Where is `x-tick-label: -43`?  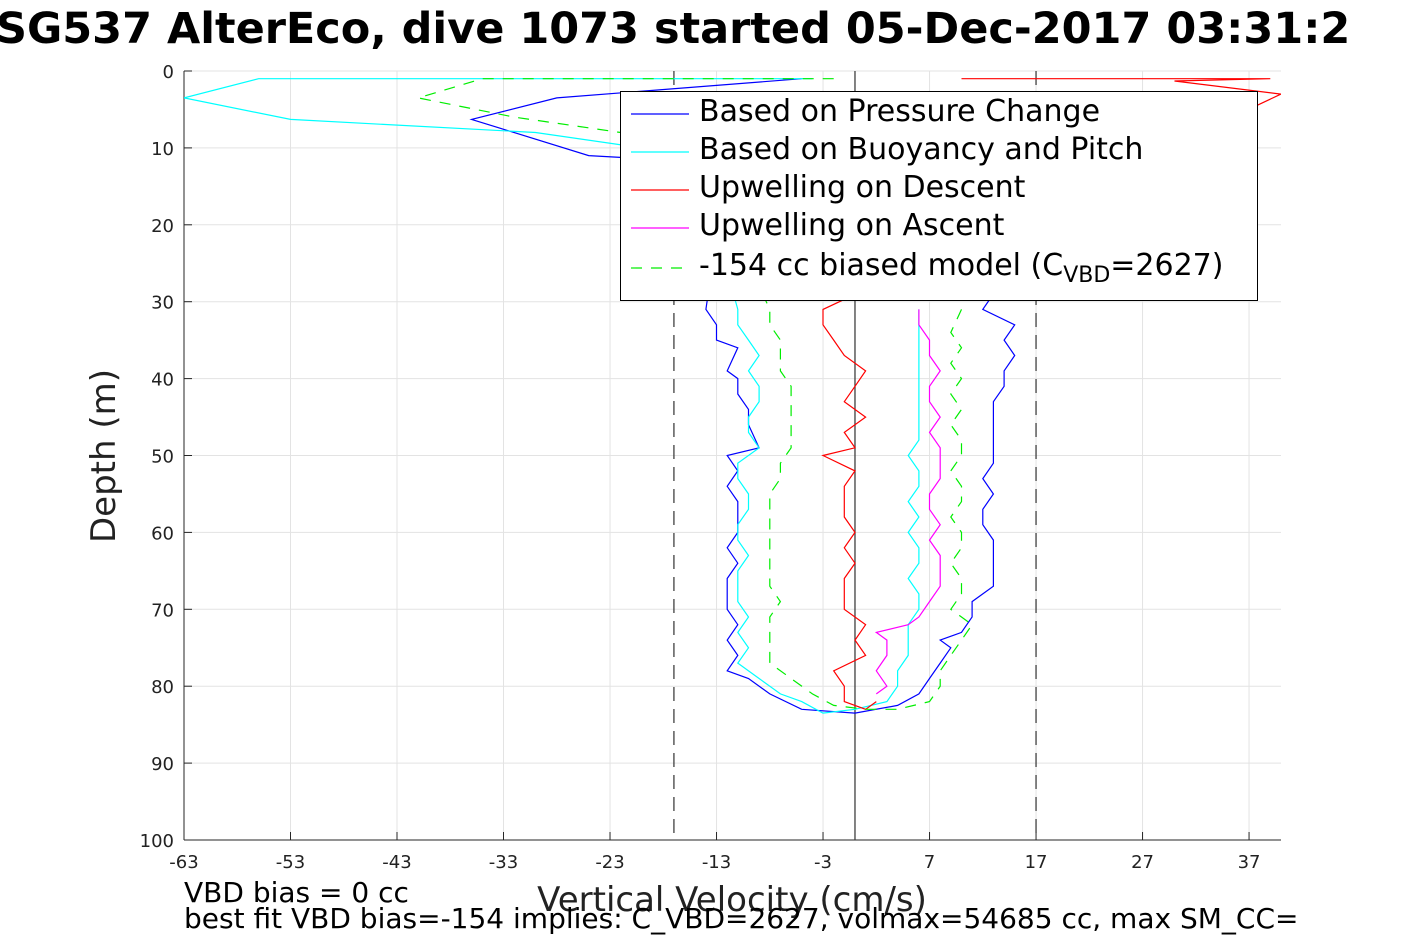
x-tick-label: -43 is located at coordinates (396, 862).